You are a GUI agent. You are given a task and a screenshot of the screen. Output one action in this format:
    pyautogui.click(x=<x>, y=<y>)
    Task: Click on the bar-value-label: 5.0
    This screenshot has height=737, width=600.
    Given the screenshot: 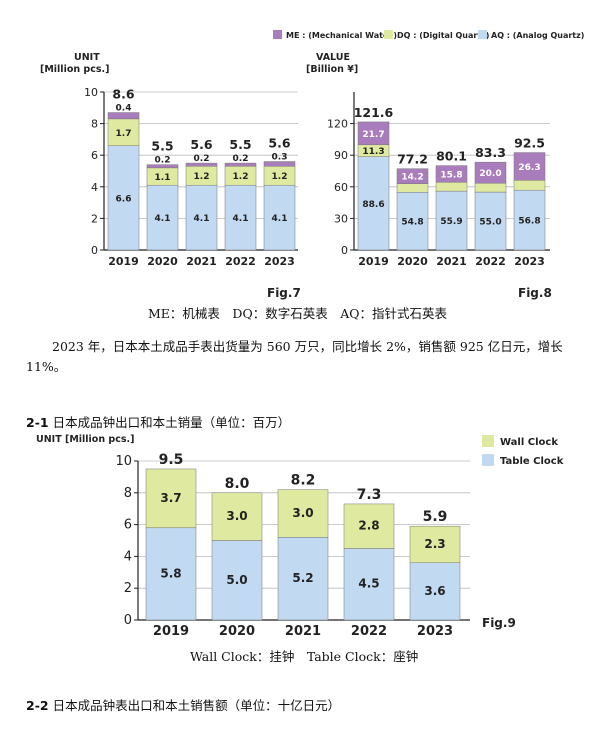 What is the action you would take?
    pyautogui.click(x=236, y=580)
    